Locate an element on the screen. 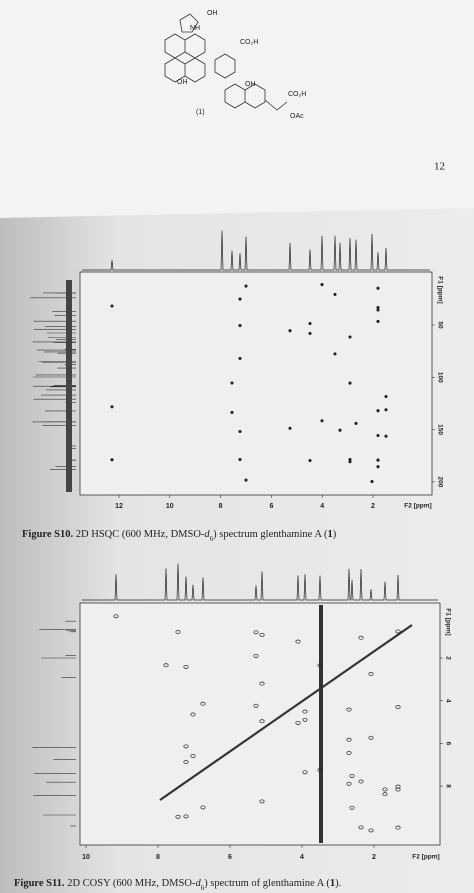  caption-label: Figure S10. is located at coordinates (48, 534).